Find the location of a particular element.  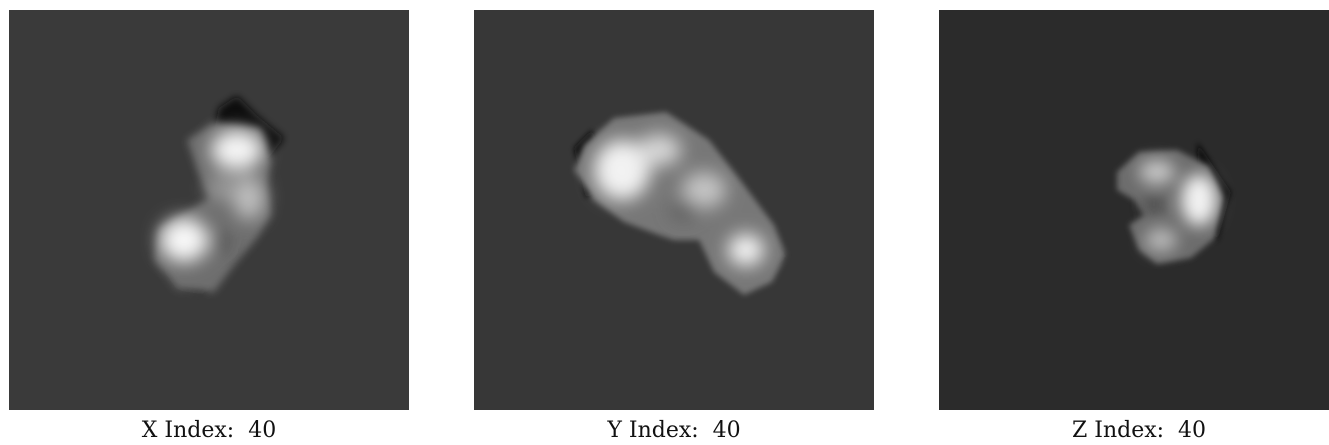

caption-y-text: Y Index: 40 is located at coordinates (674, 430).